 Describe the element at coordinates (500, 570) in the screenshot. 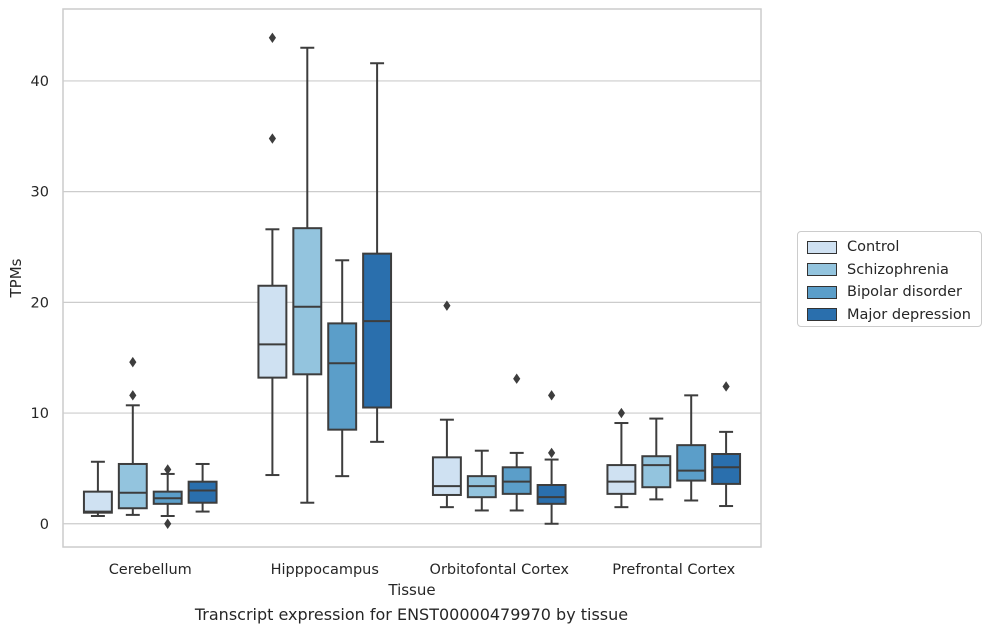

I see `x-tick-label: Orbitofontal Cortex` at that location.